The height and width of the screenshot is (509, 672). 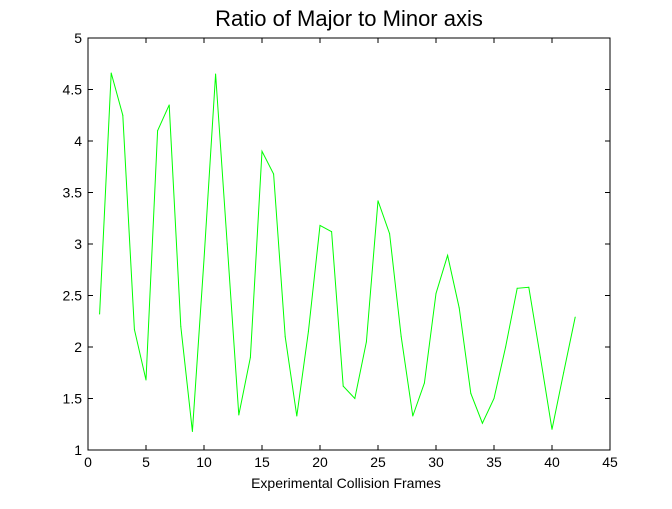 What do you see at coordinates (610, 462) in the screenshot?
I see `x-tick-label: 45` at bounding box center [610, 462].